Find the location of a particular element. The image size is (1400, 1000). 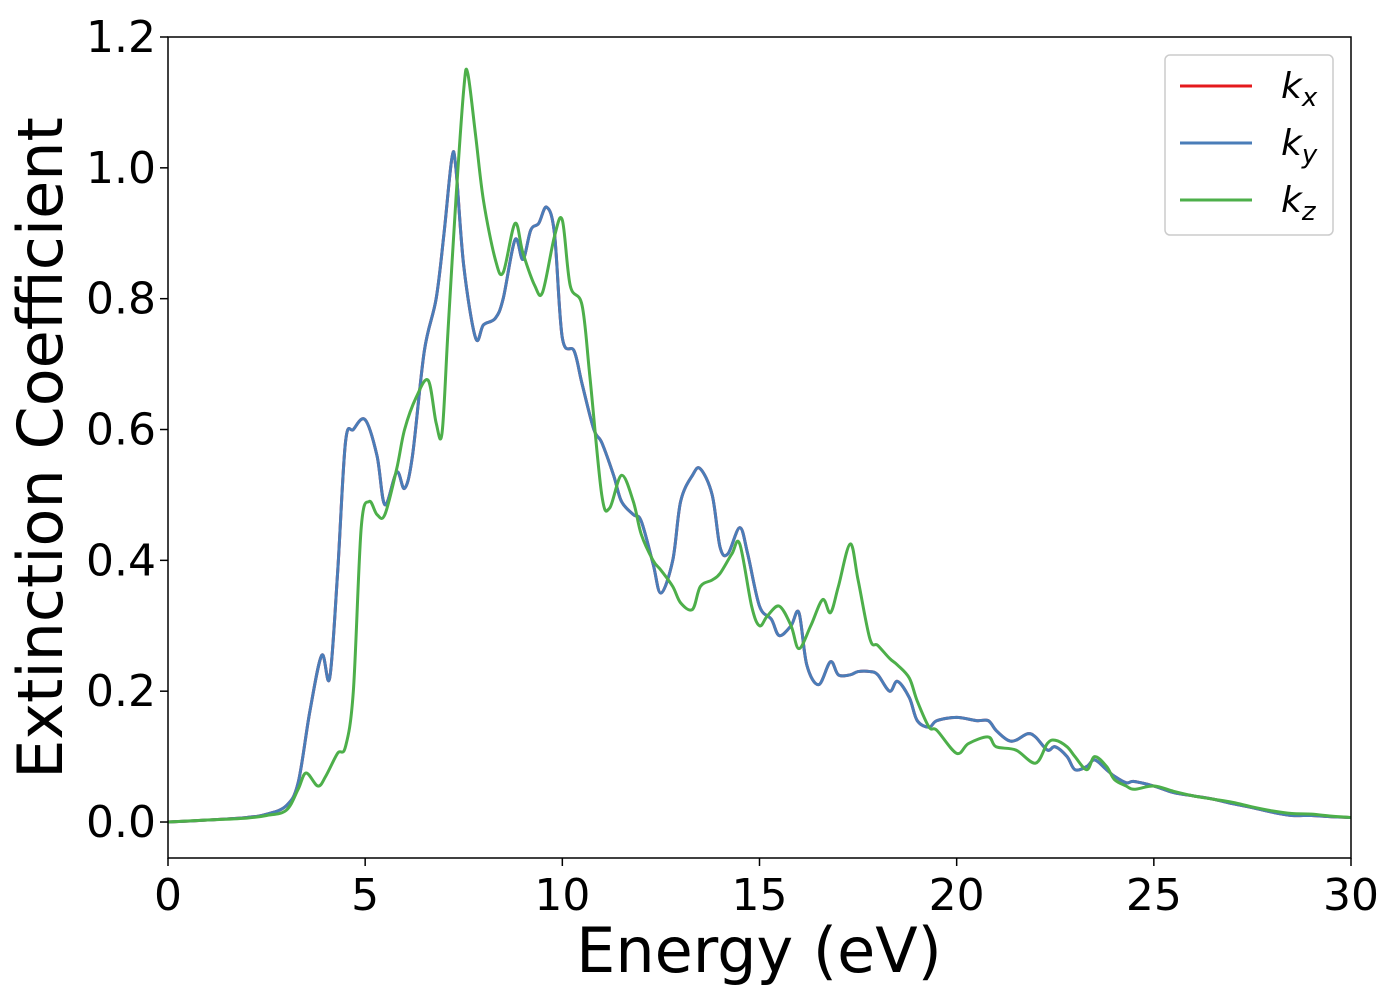

y-tick-label: 1.0 is located at coordinates (121, 168).